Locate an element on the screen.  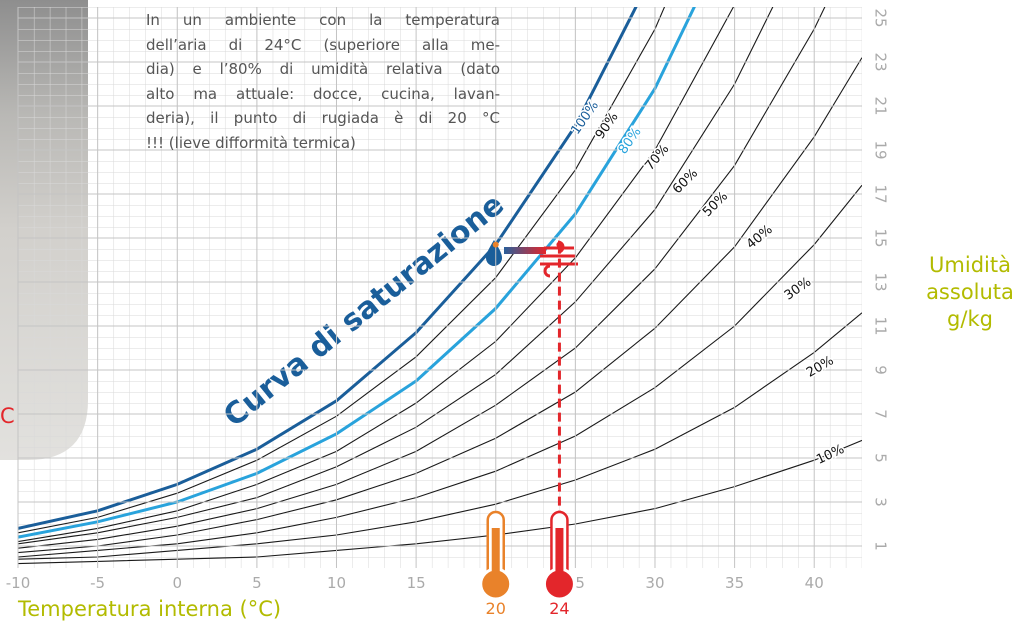
y-tick-label: 23 is located at coordinates (881, 61).